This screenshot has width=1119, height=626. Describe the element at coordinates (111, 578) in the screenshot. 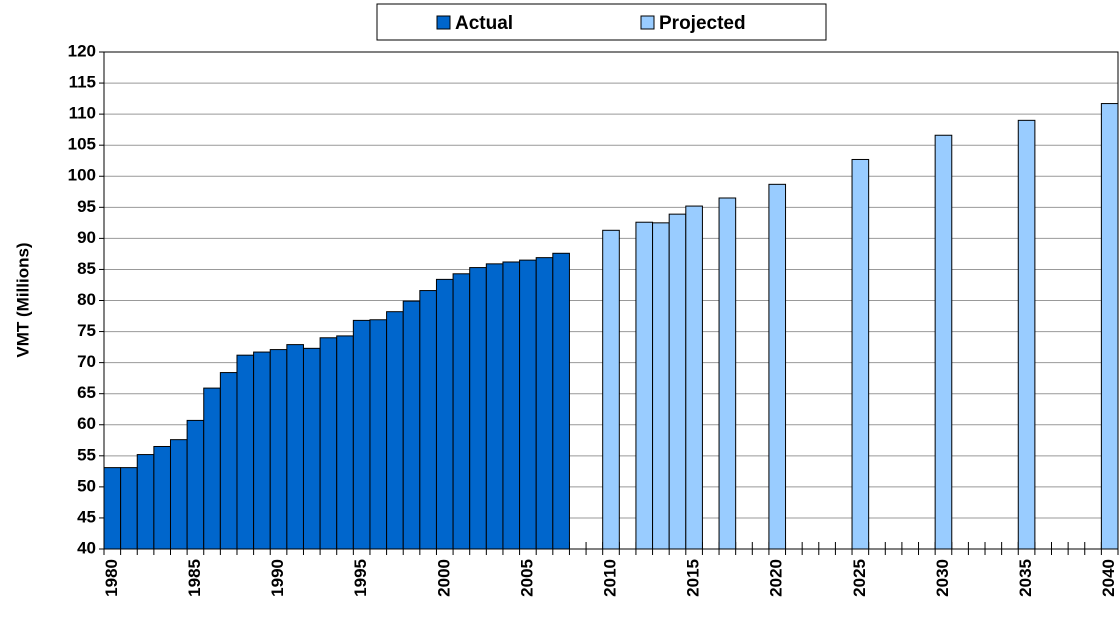

I see `x-tick-label: 1980` at that location.